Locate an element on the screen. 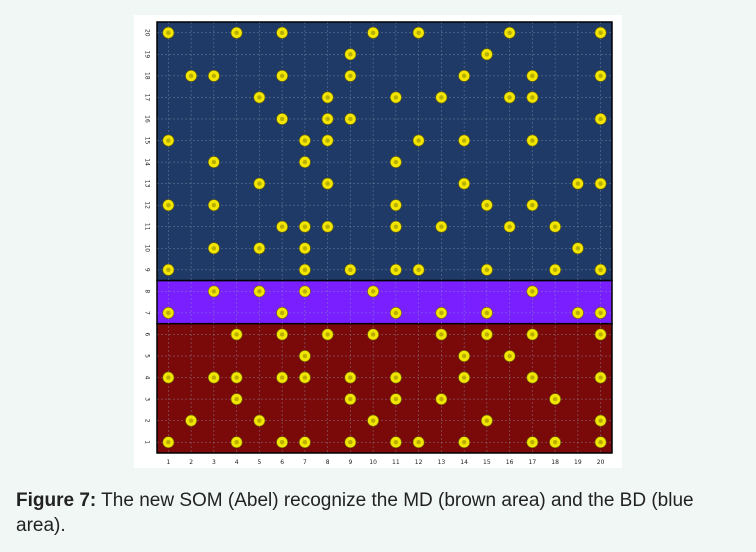 Image resolution: width=756 pixels, height=552 pixels. x-tick-labels: 1 2 3 4 5 6 7 8 9 10 11 12 13 14 15 16 17 18 19 20 is located at coordinates (385, 462).